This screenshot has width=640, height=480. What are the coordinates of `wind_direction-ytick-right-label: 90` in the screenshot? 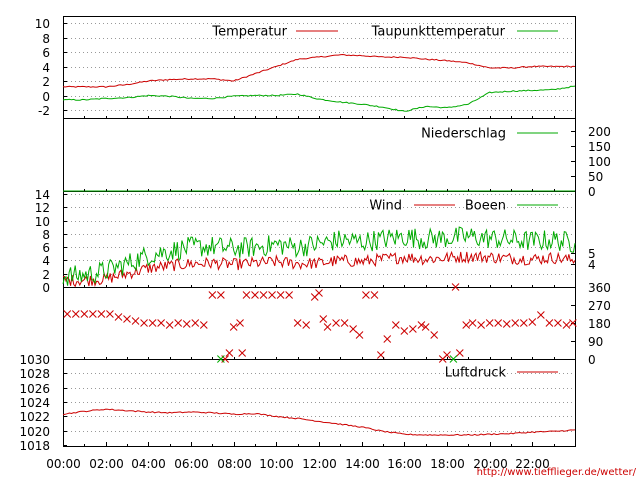 It's located at (595, 342).